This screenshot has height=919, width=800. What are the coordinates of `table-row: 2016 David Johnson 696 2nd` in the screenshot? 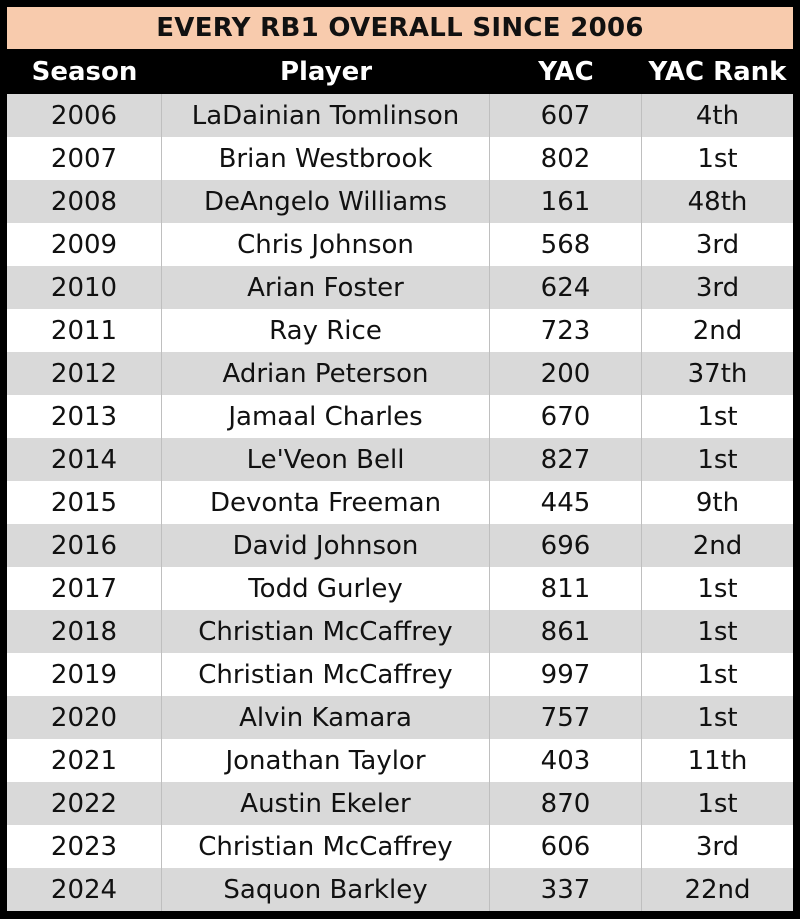 It's located at (400, 545).